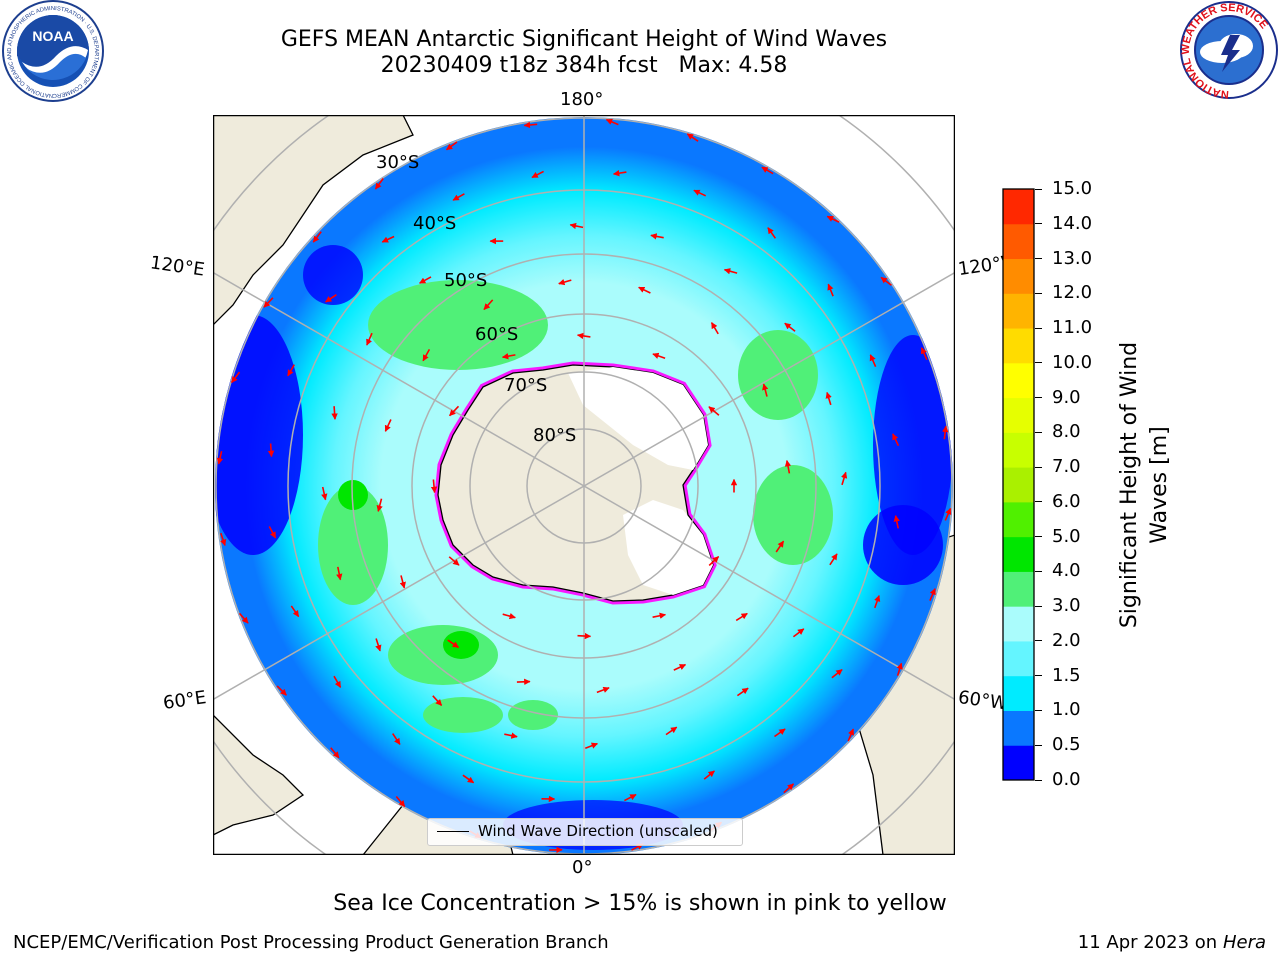  What do you see at coordinates (398, 162) in the screenshot?
I see `lat-label-30s: 30°S` at bounding box center [398, 162].